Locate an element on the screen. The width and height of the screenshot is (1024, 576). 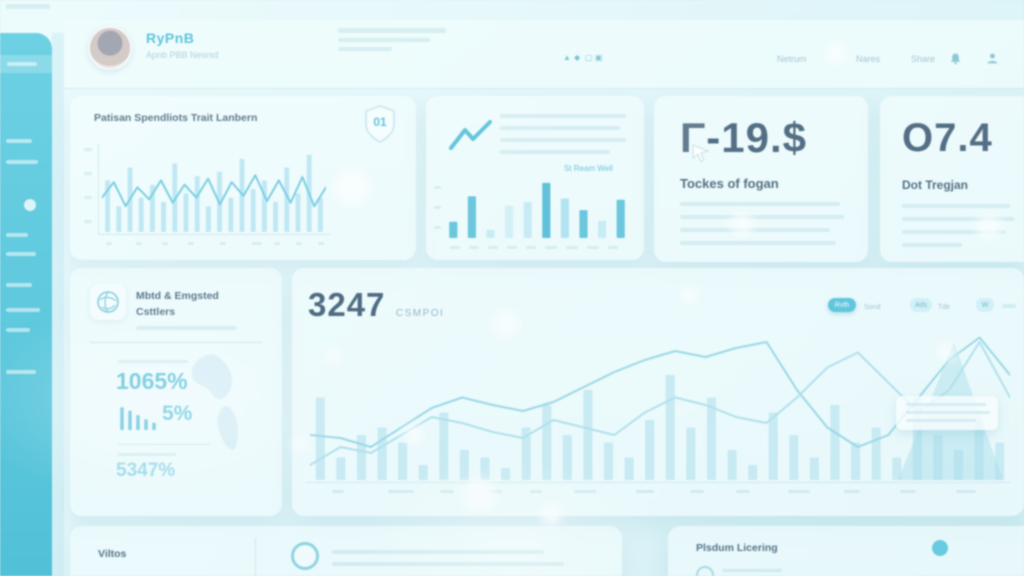
stat-value: -19.$ is located at coordinates (756, 137).